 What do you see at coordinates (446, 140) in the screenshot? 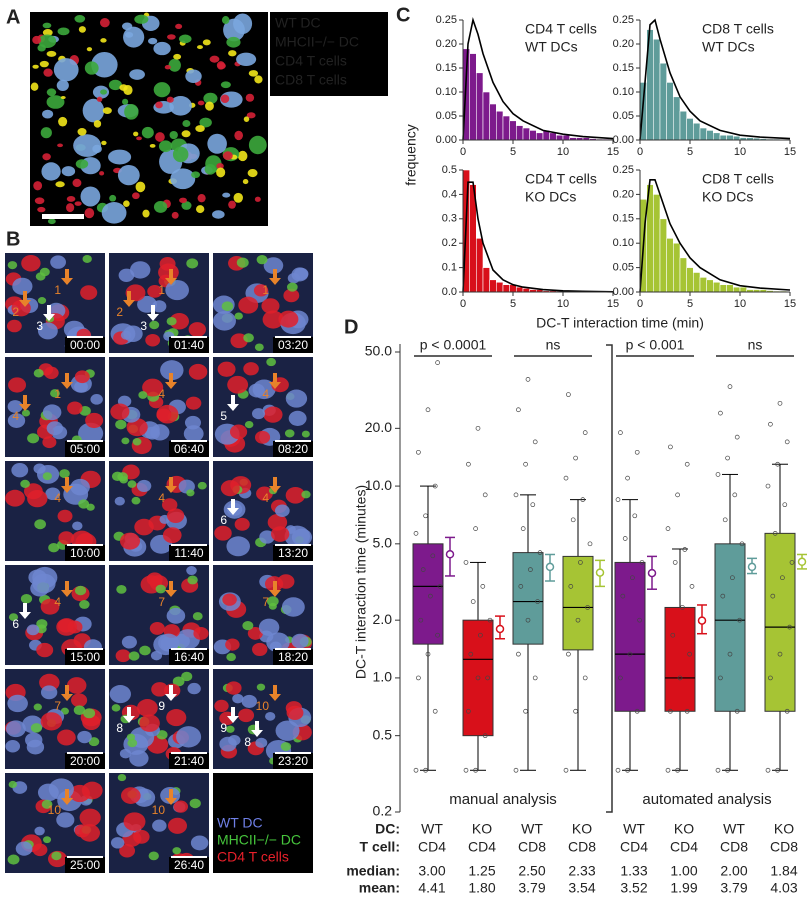
I see `y-tick-label: 0.00` at bounding box center [446, 140].